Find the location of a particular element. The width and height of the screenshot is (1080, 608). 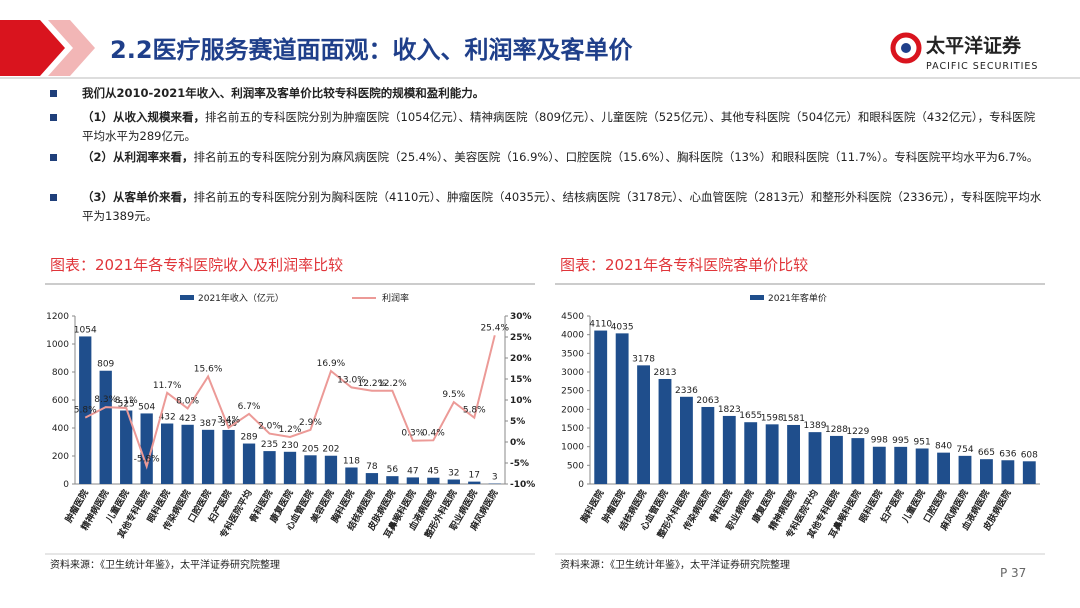

data-label: 9.5% is located at coordinates (453, 395).